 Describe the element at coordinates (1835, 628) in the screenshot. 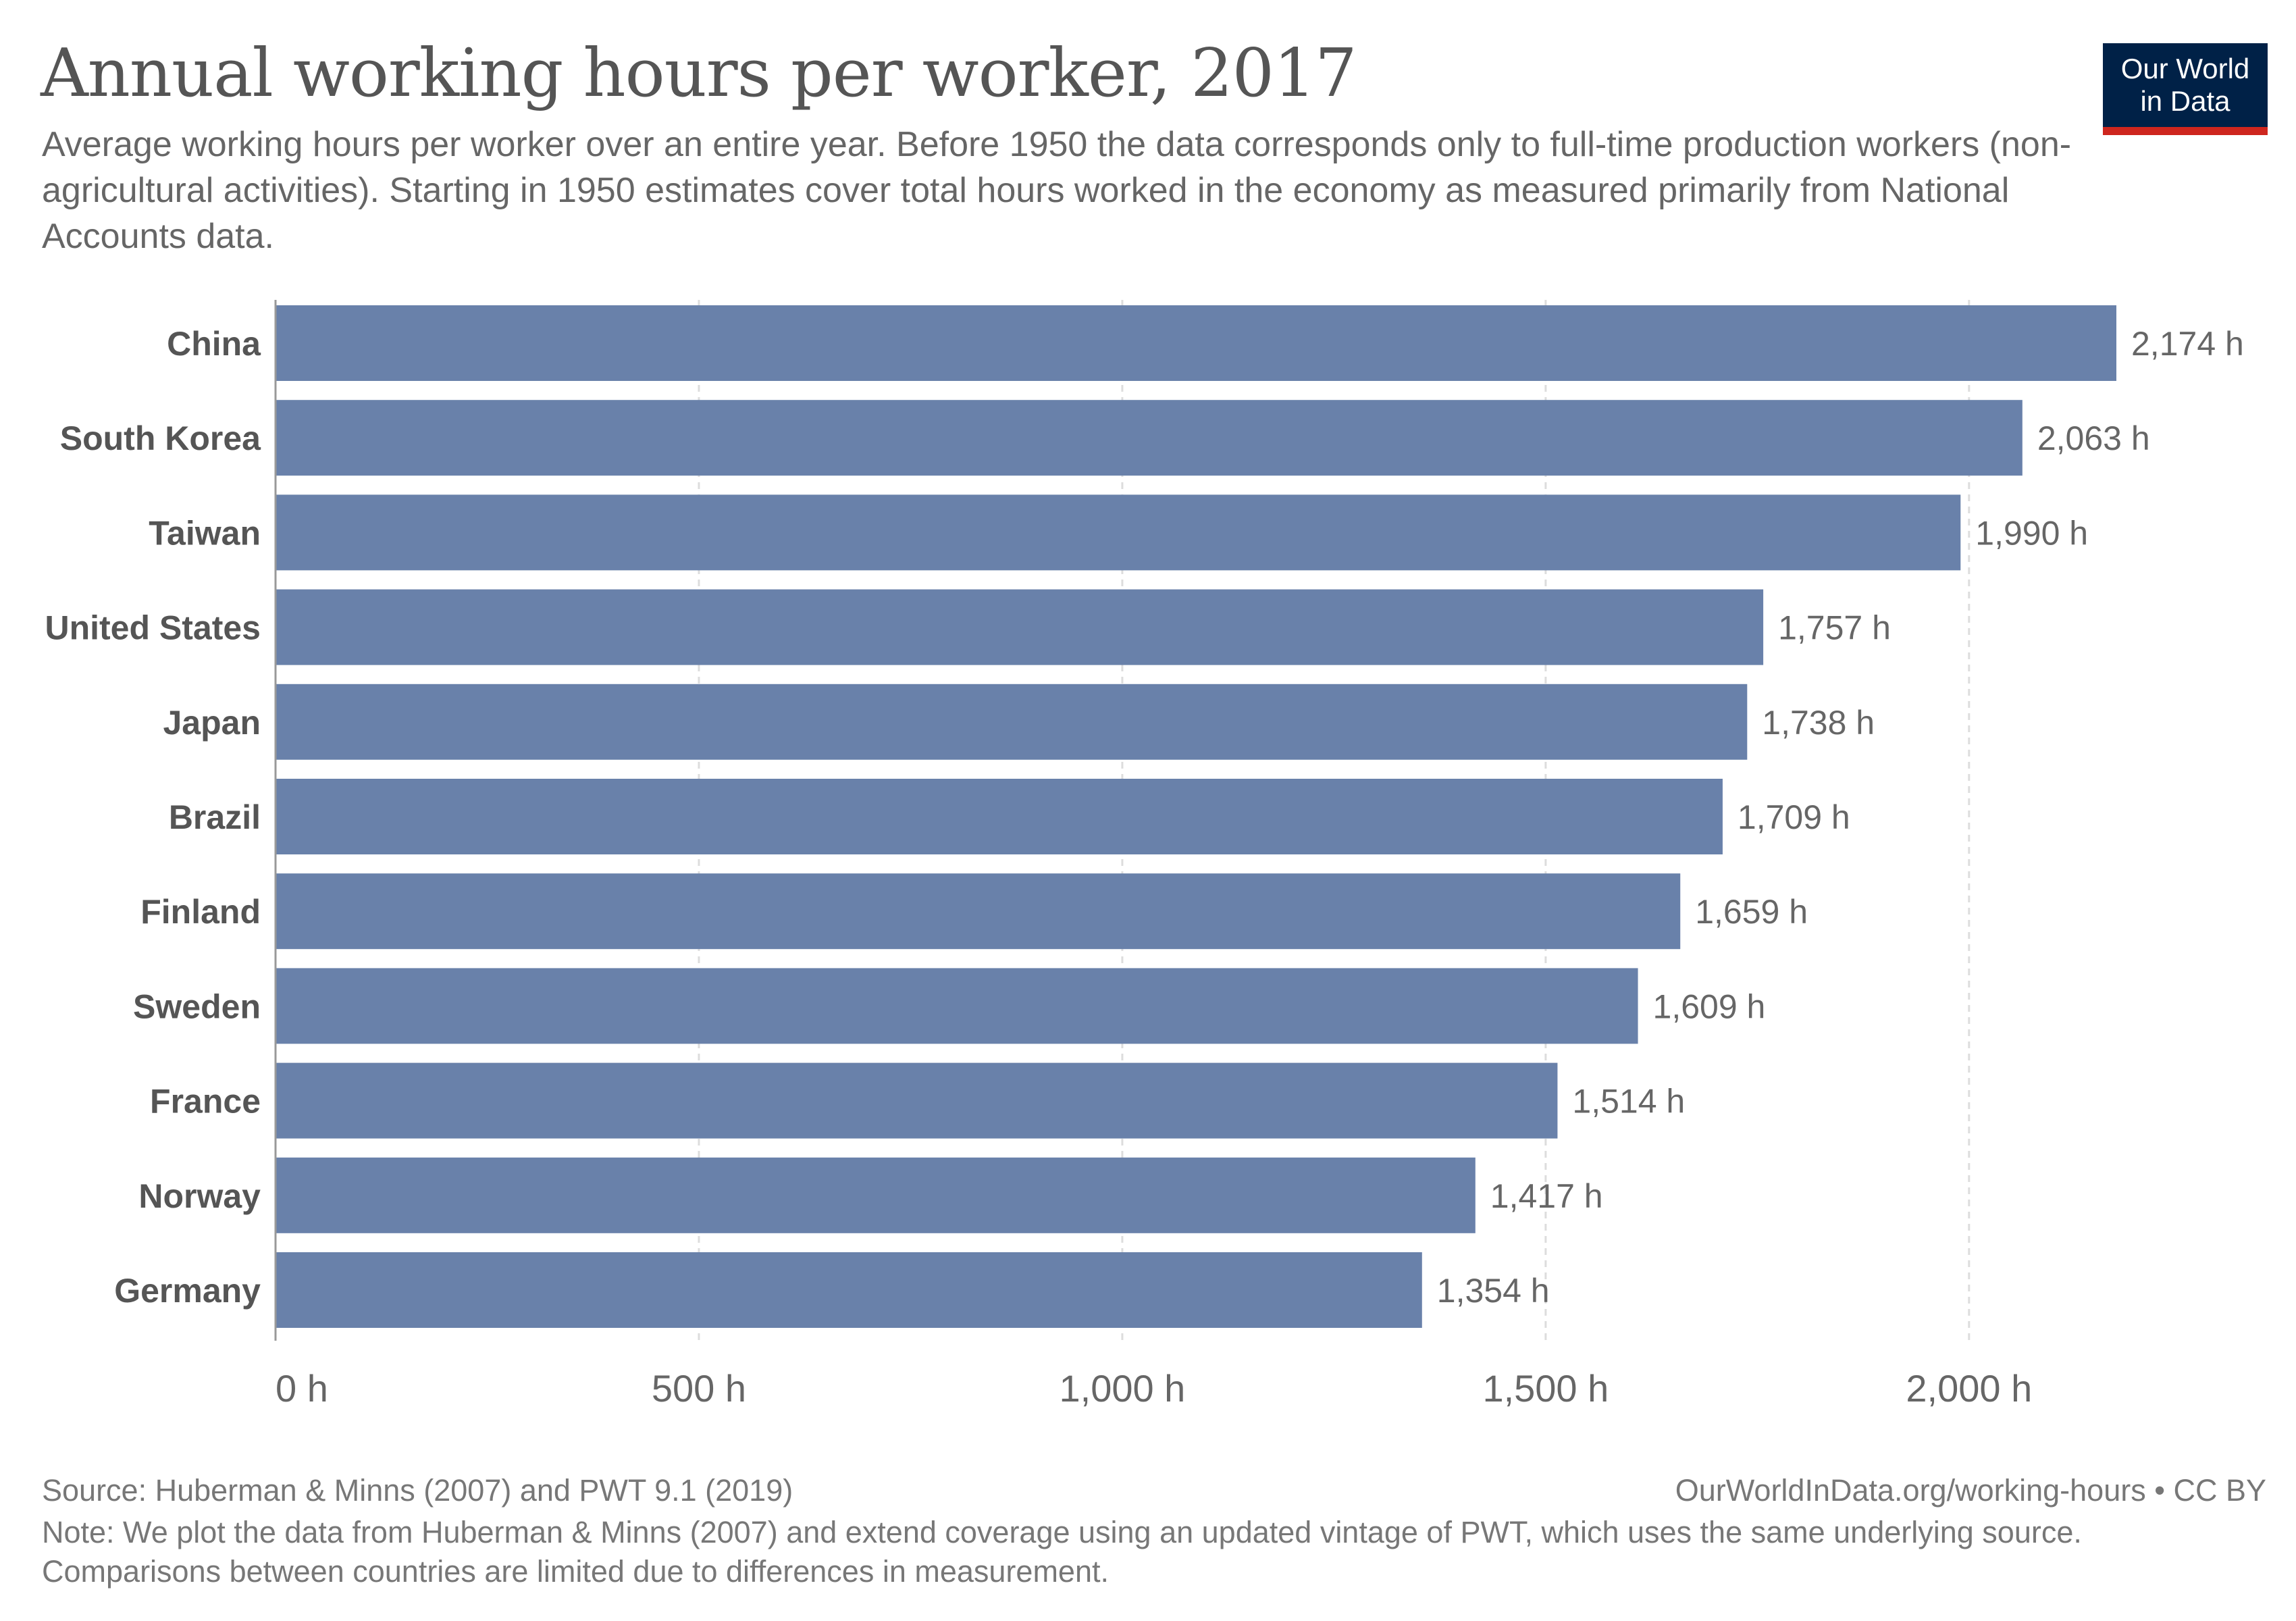

I see `value-label: 1,757 h` at that location.